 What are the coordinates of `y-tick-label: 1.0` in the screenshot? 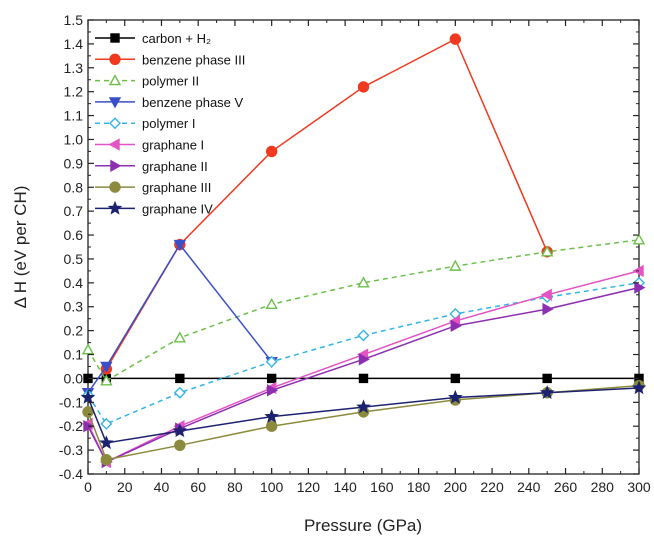 It's located at (74, 139).